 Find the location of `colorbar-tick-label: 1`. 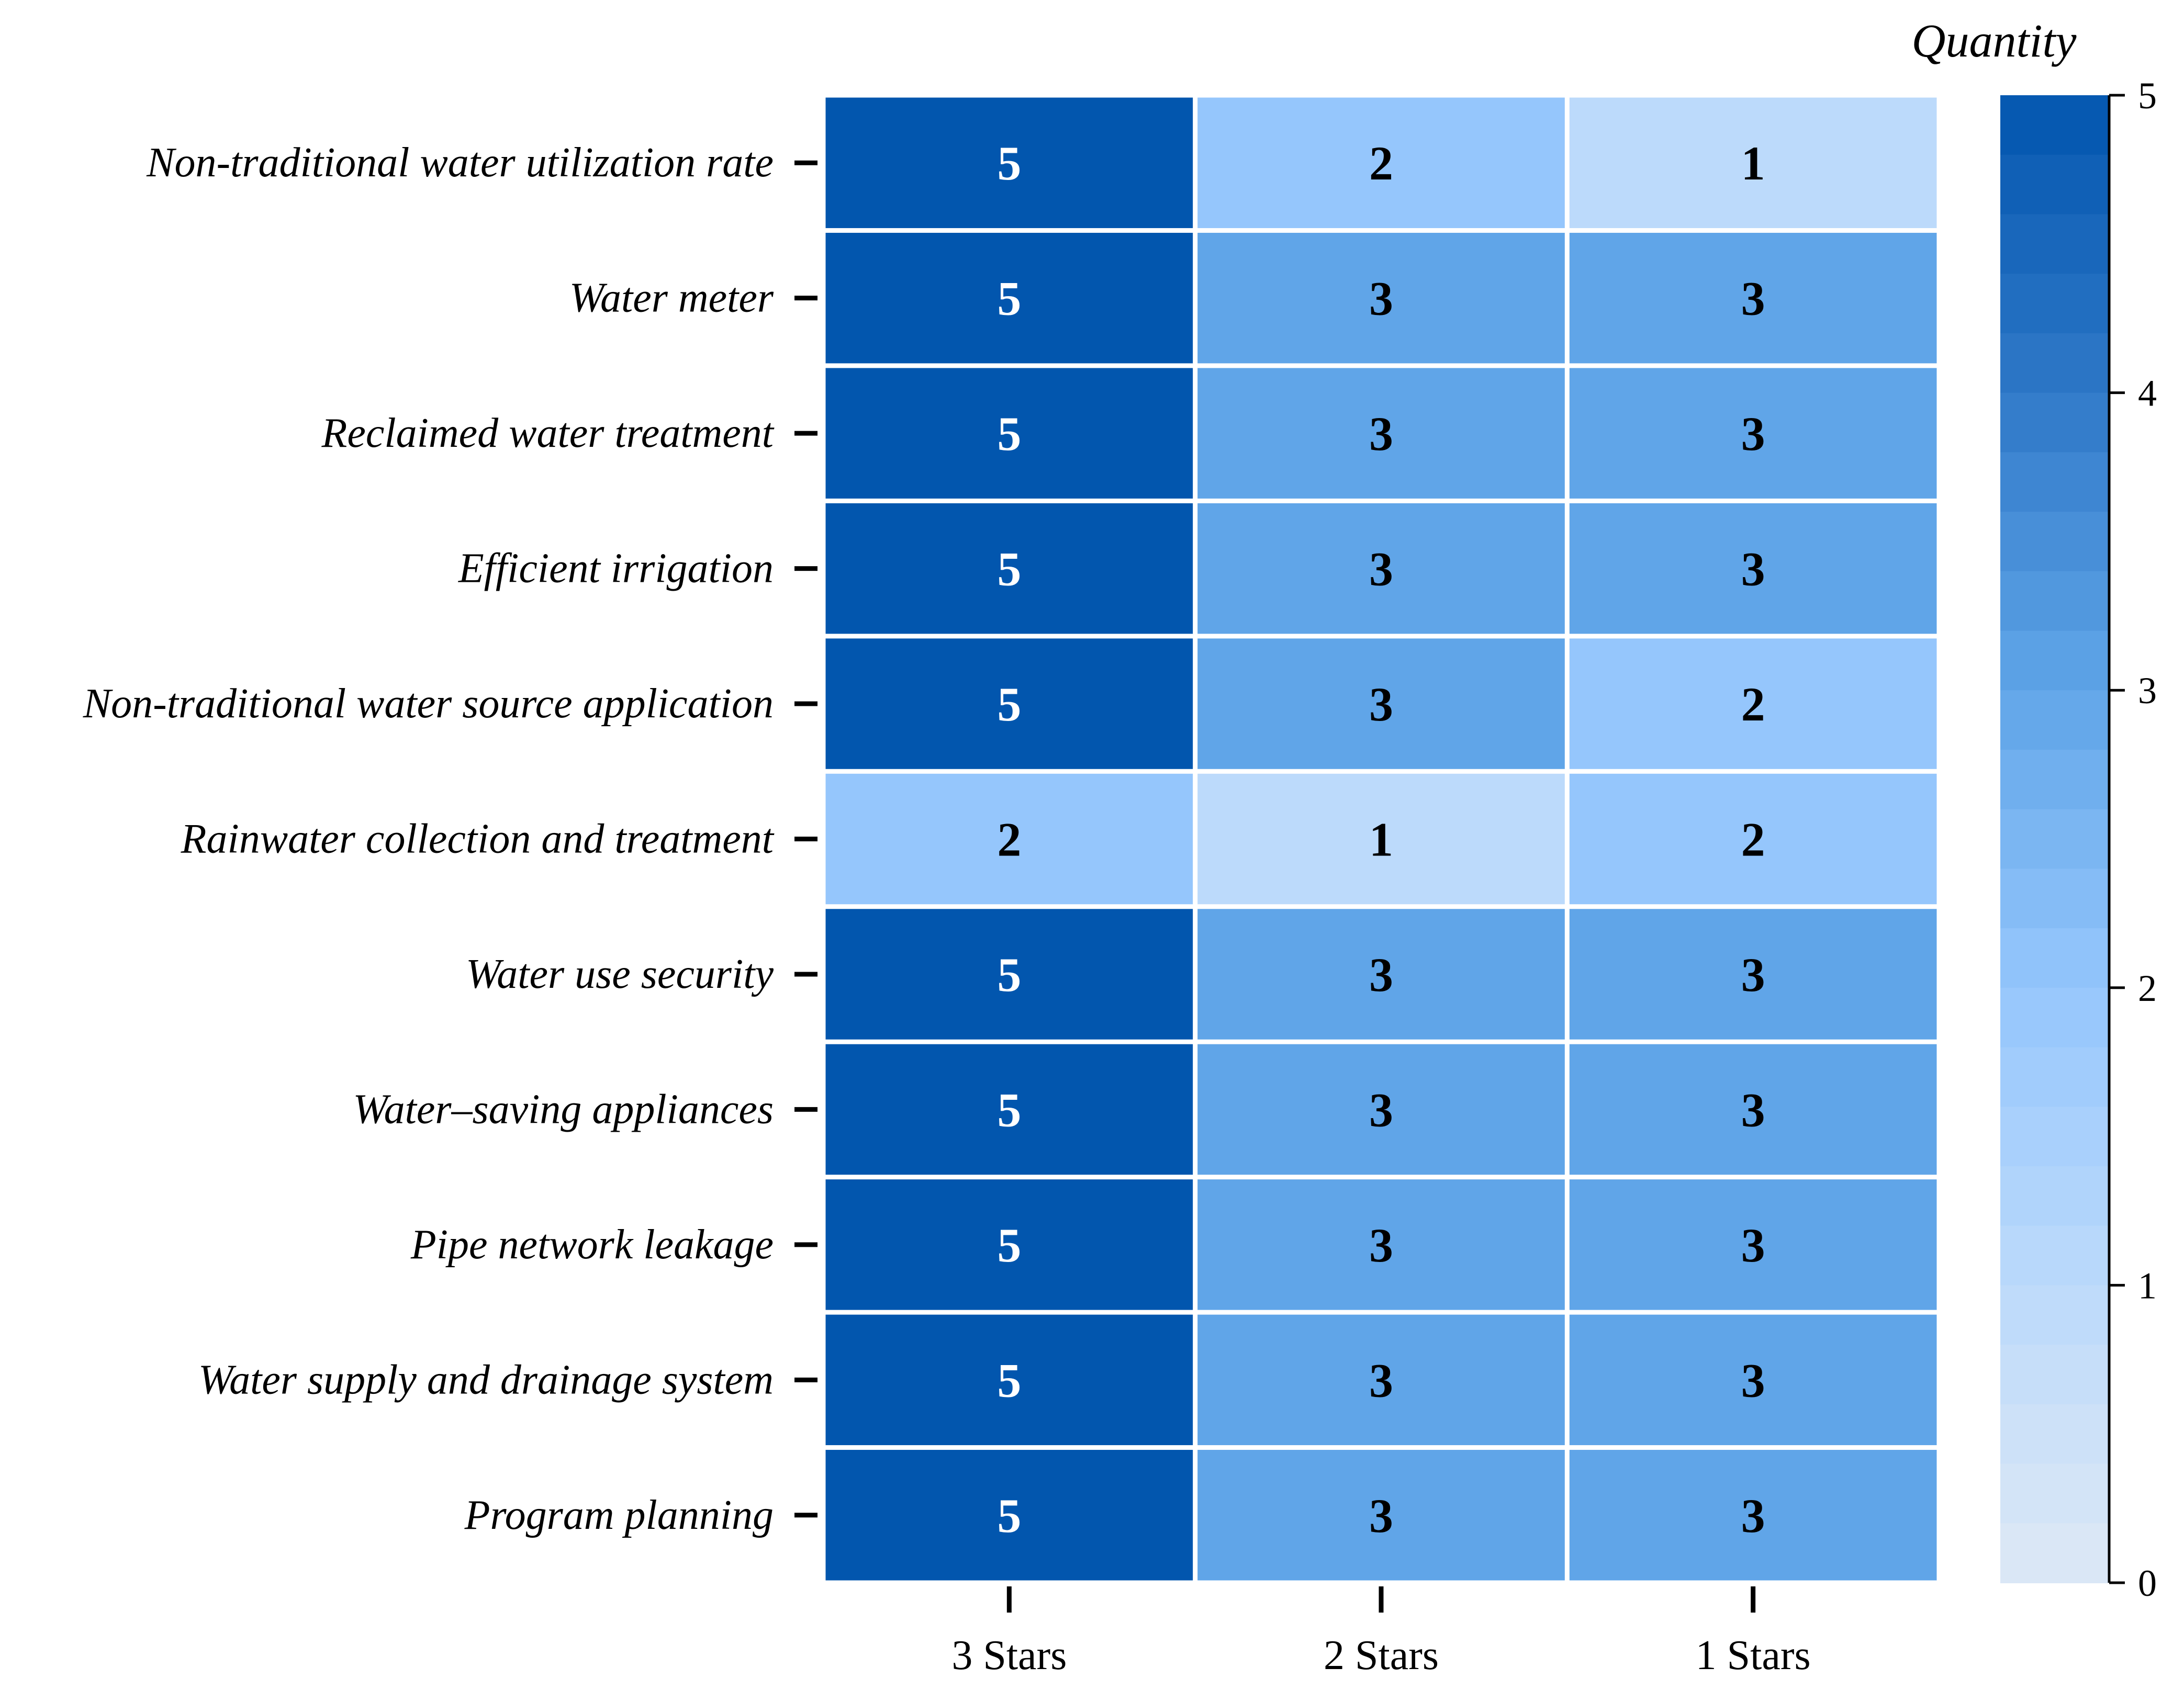

colorbar-tick-label: 1 is located at coordinates (2147, 1285).